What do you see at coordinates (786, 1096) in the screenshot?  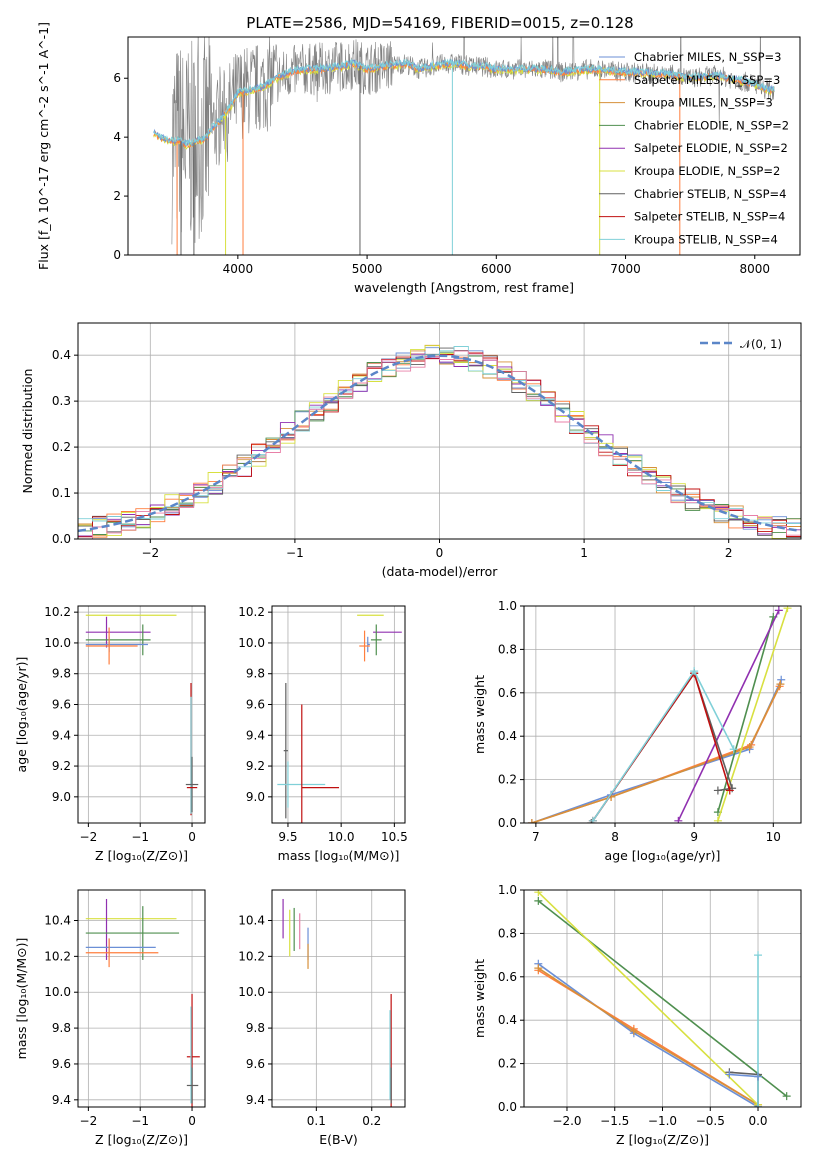 I see `weight-marker-chabrier_elodie` at bounding box center [786, 1096].